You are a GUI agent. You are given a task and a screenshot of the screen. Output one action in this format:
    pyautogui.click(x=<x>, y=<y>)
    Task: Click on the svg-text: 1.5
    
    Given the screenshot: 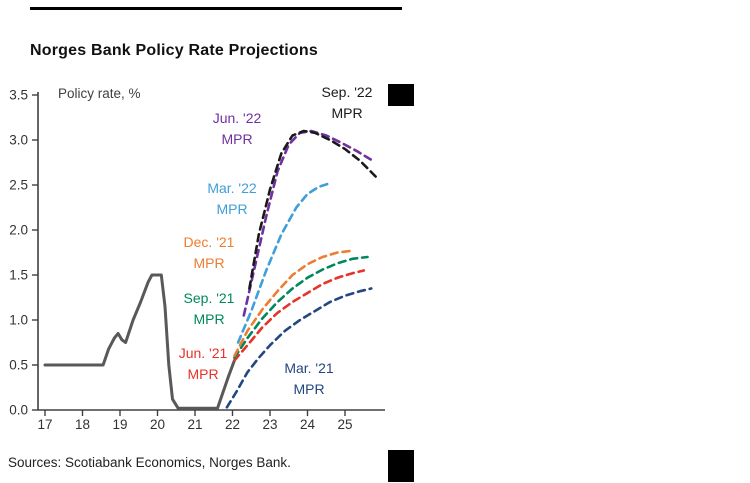 What is the action you would take?
    pyautogui.click(x=18, y=275)
    